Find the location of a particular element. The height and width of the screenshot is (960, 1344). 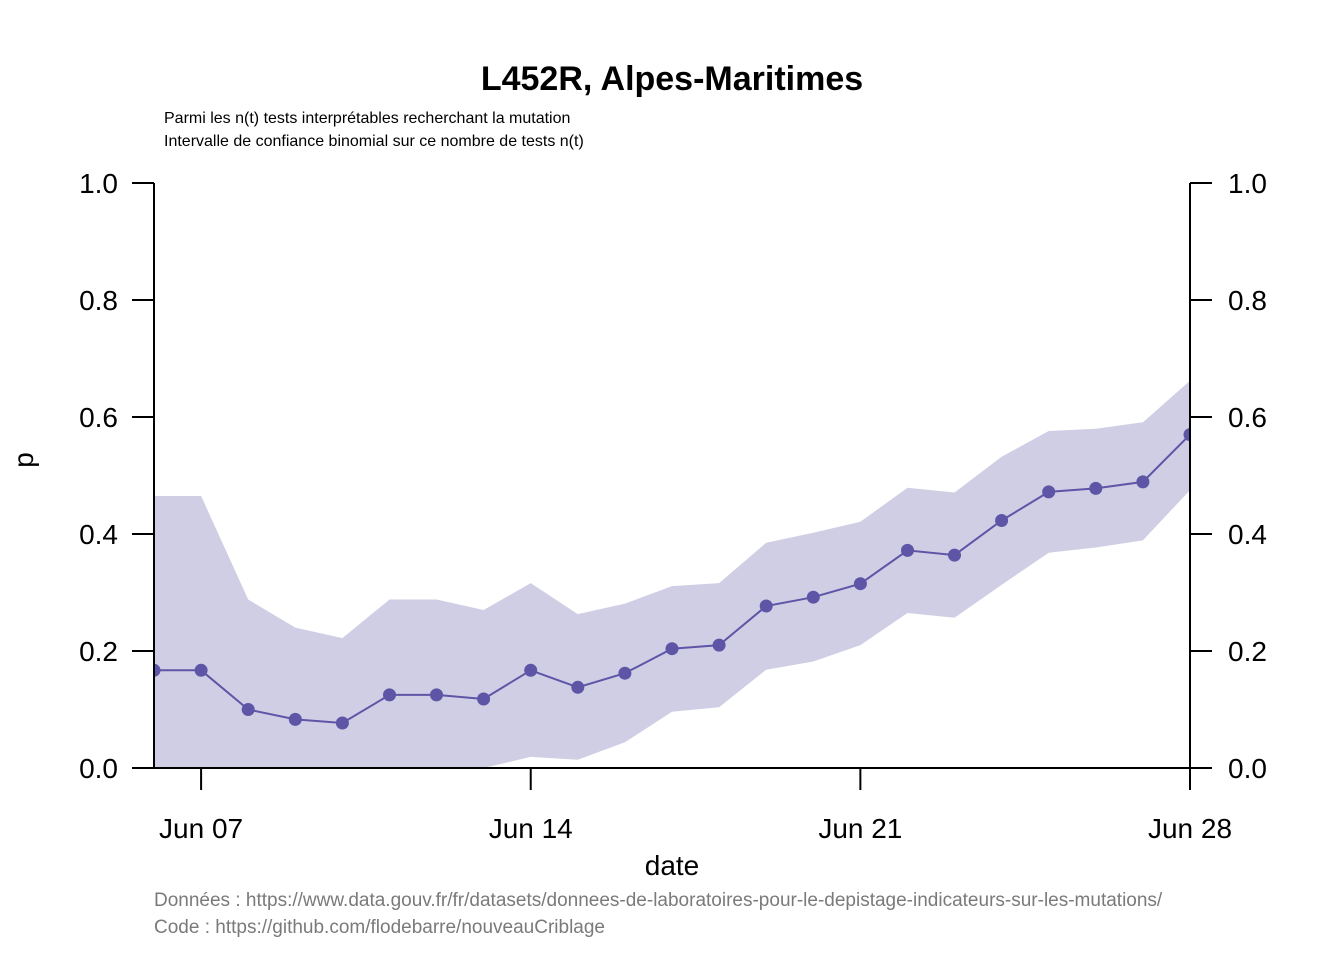

chart-title: L452R, Alpes-Maritimes is located at coordinates (672, 79).